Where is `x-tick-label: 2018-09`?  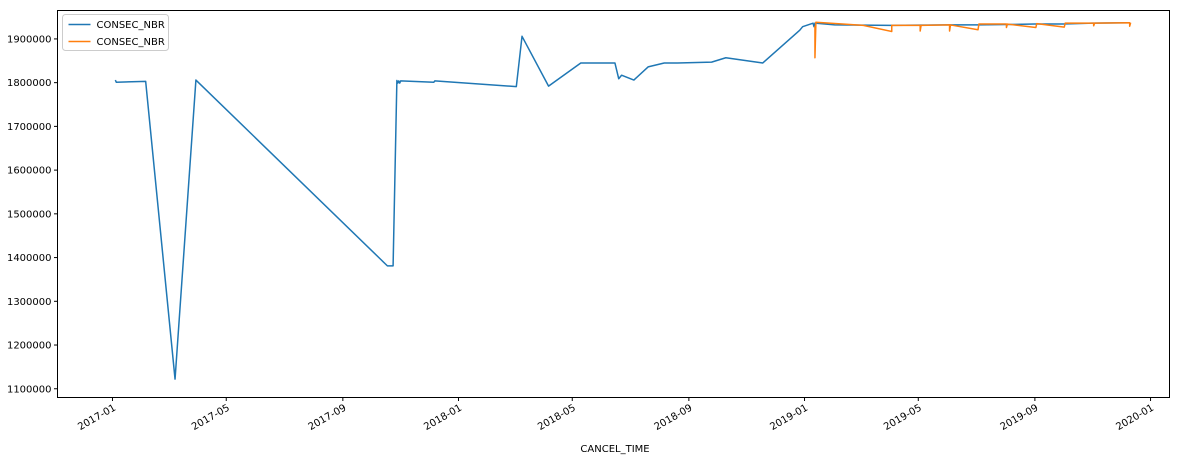
x-tick-label: 2018-09 is located at coordinates (674, 418).